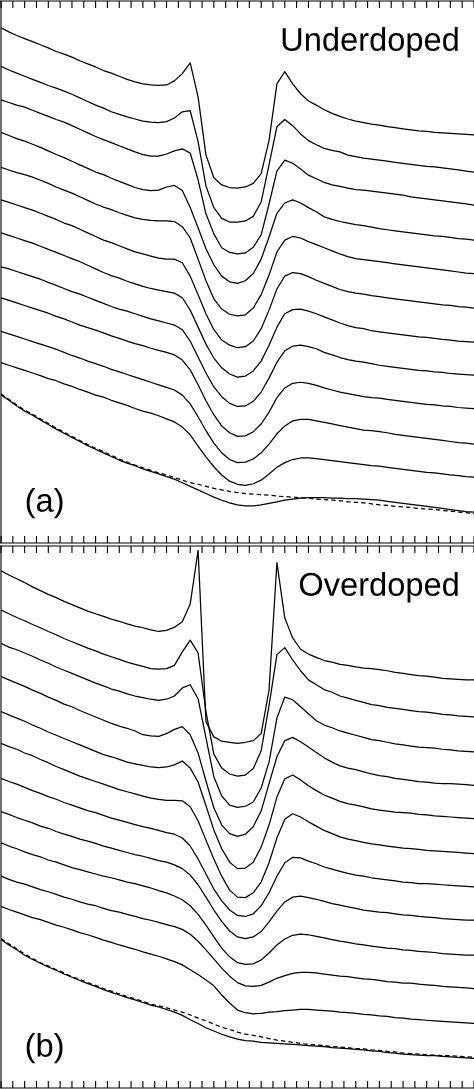 This screenshot has height=1089, width=474. I want to click on annotation: (a), so click(44, 503).